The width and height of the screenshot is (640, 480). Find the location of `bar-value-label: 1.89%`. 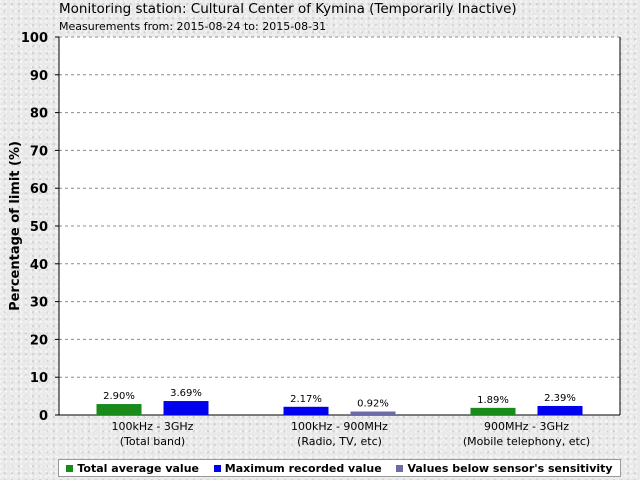

bar-value-label: 1.89% is located at coordinates (493, 400).